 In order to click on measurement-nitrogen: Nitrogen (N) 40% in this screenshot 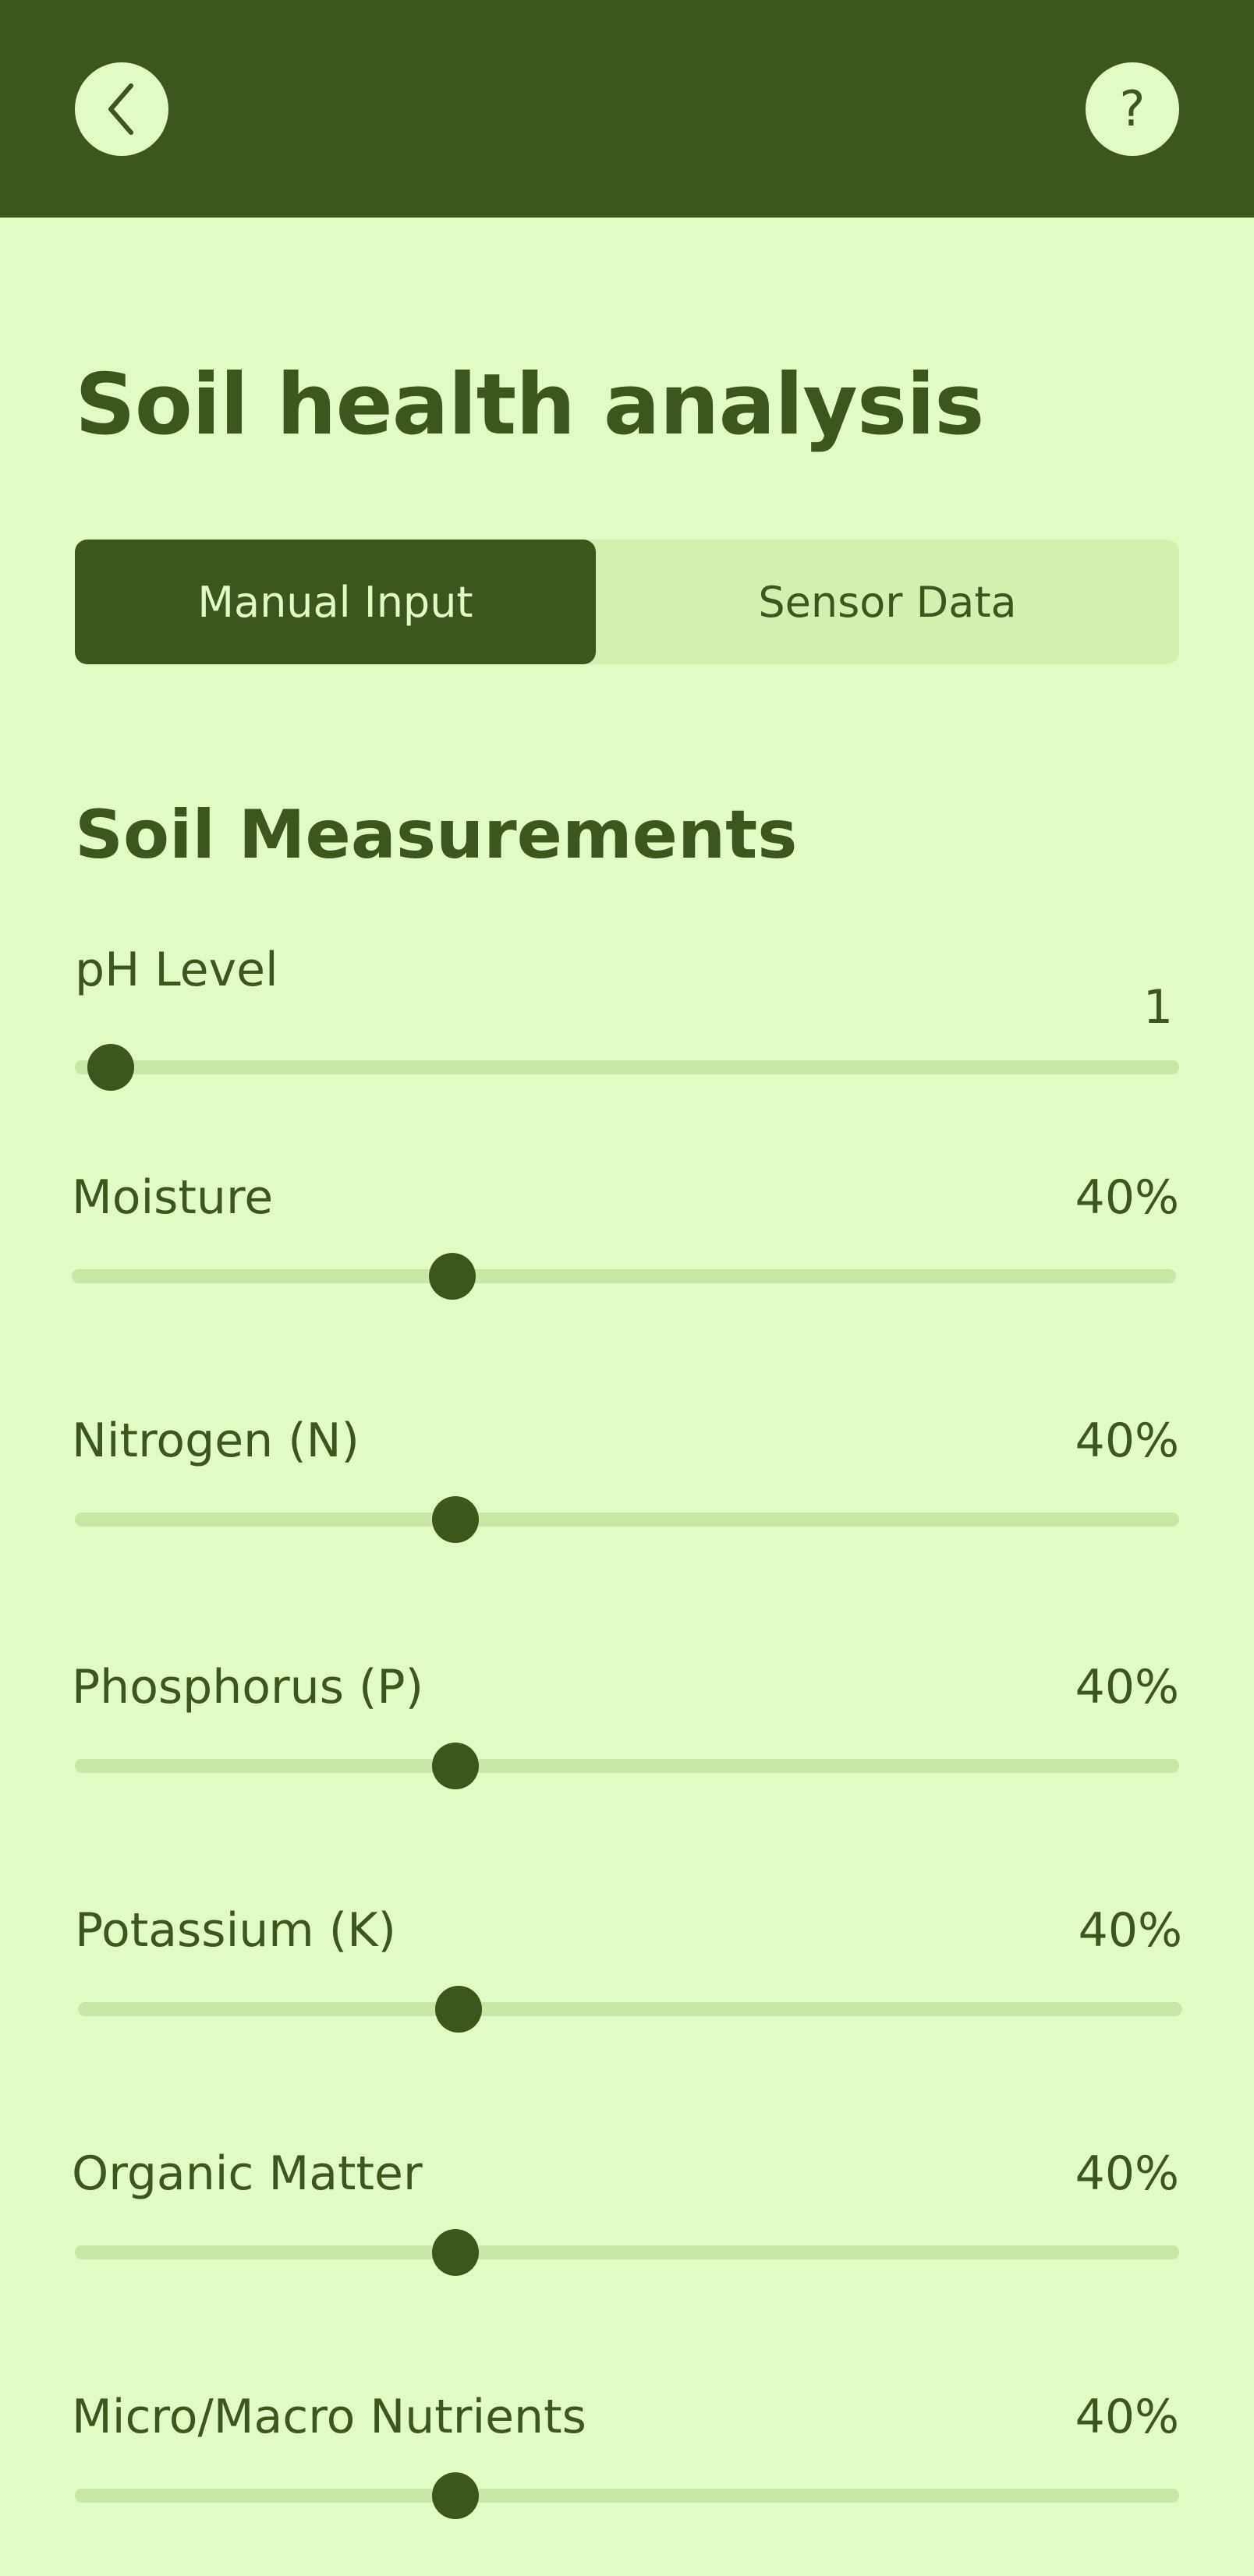, I will do `click(625, 1478)`.